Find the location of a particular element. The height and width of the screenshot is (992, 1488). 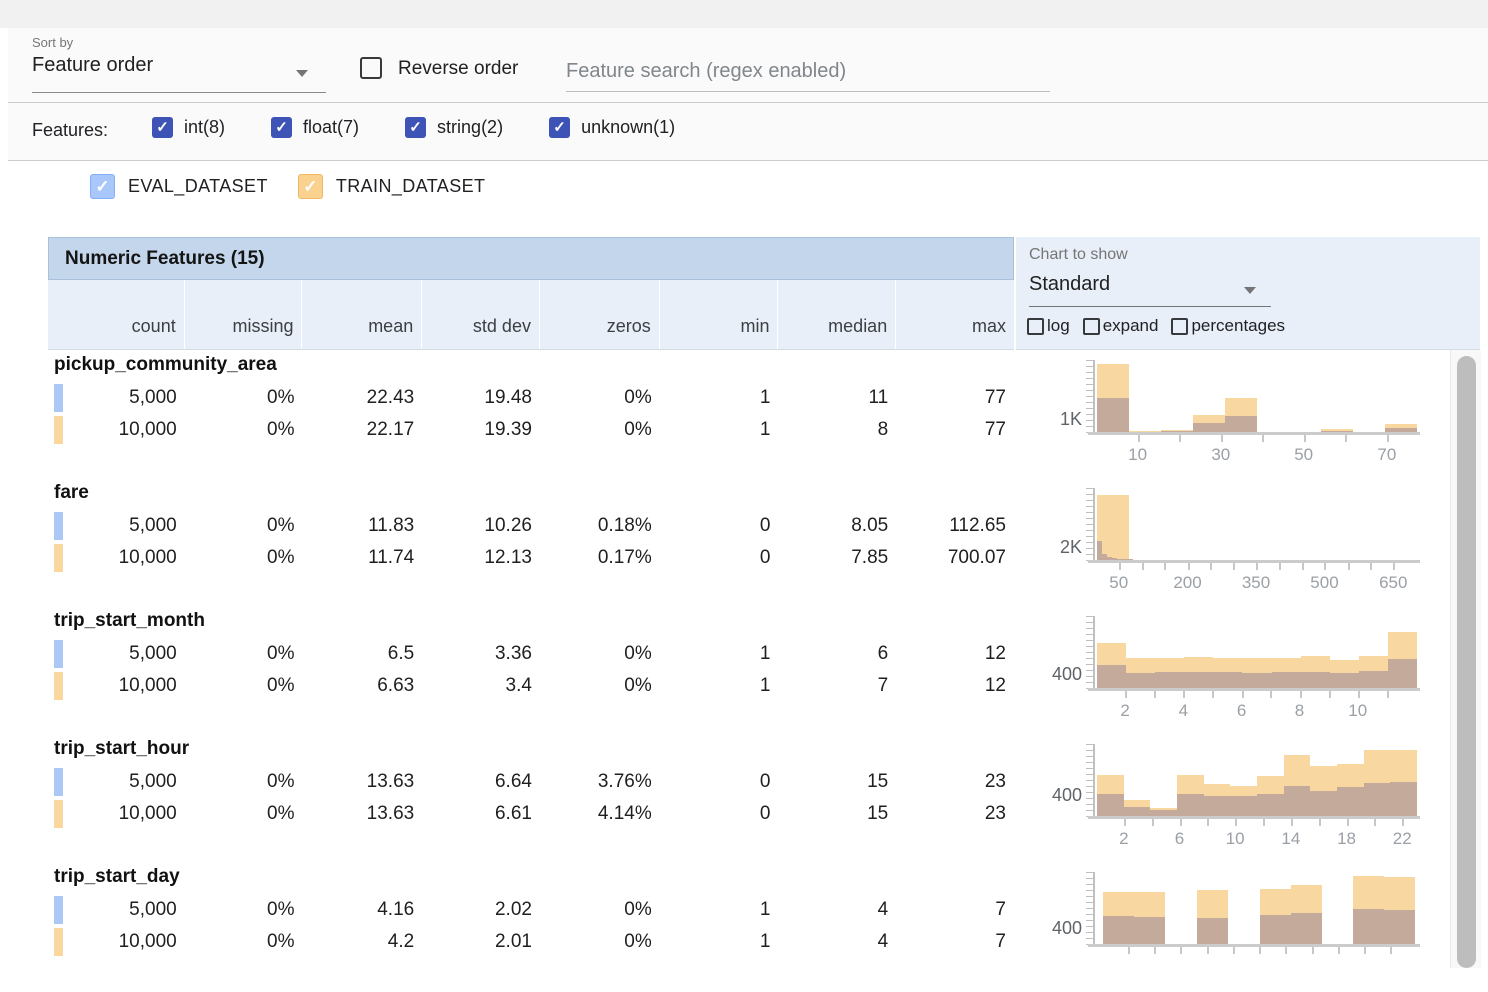

scrollbar-thumb is located at coordinates (1466, 662).